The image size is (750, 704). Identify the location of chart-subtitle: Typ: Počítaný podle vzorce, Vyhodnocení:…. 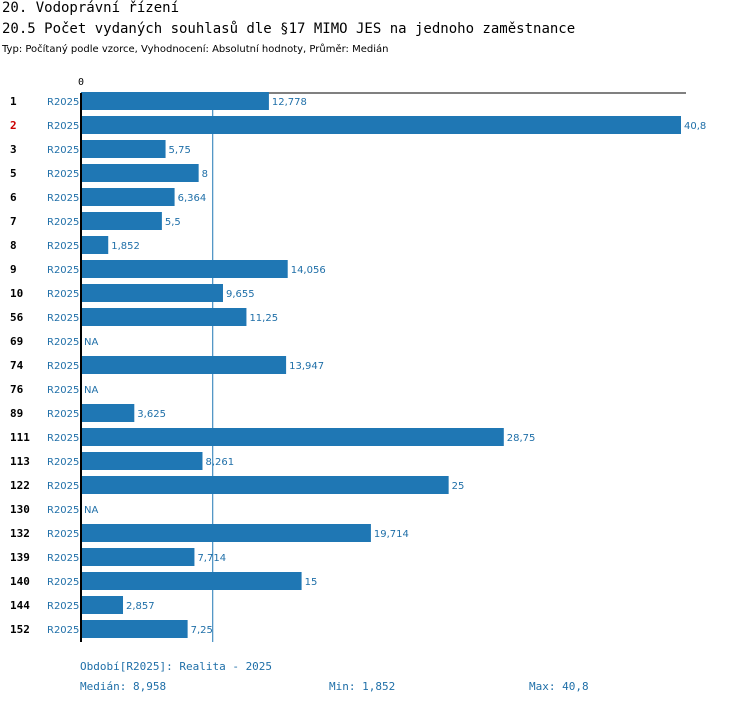
(195, 49).